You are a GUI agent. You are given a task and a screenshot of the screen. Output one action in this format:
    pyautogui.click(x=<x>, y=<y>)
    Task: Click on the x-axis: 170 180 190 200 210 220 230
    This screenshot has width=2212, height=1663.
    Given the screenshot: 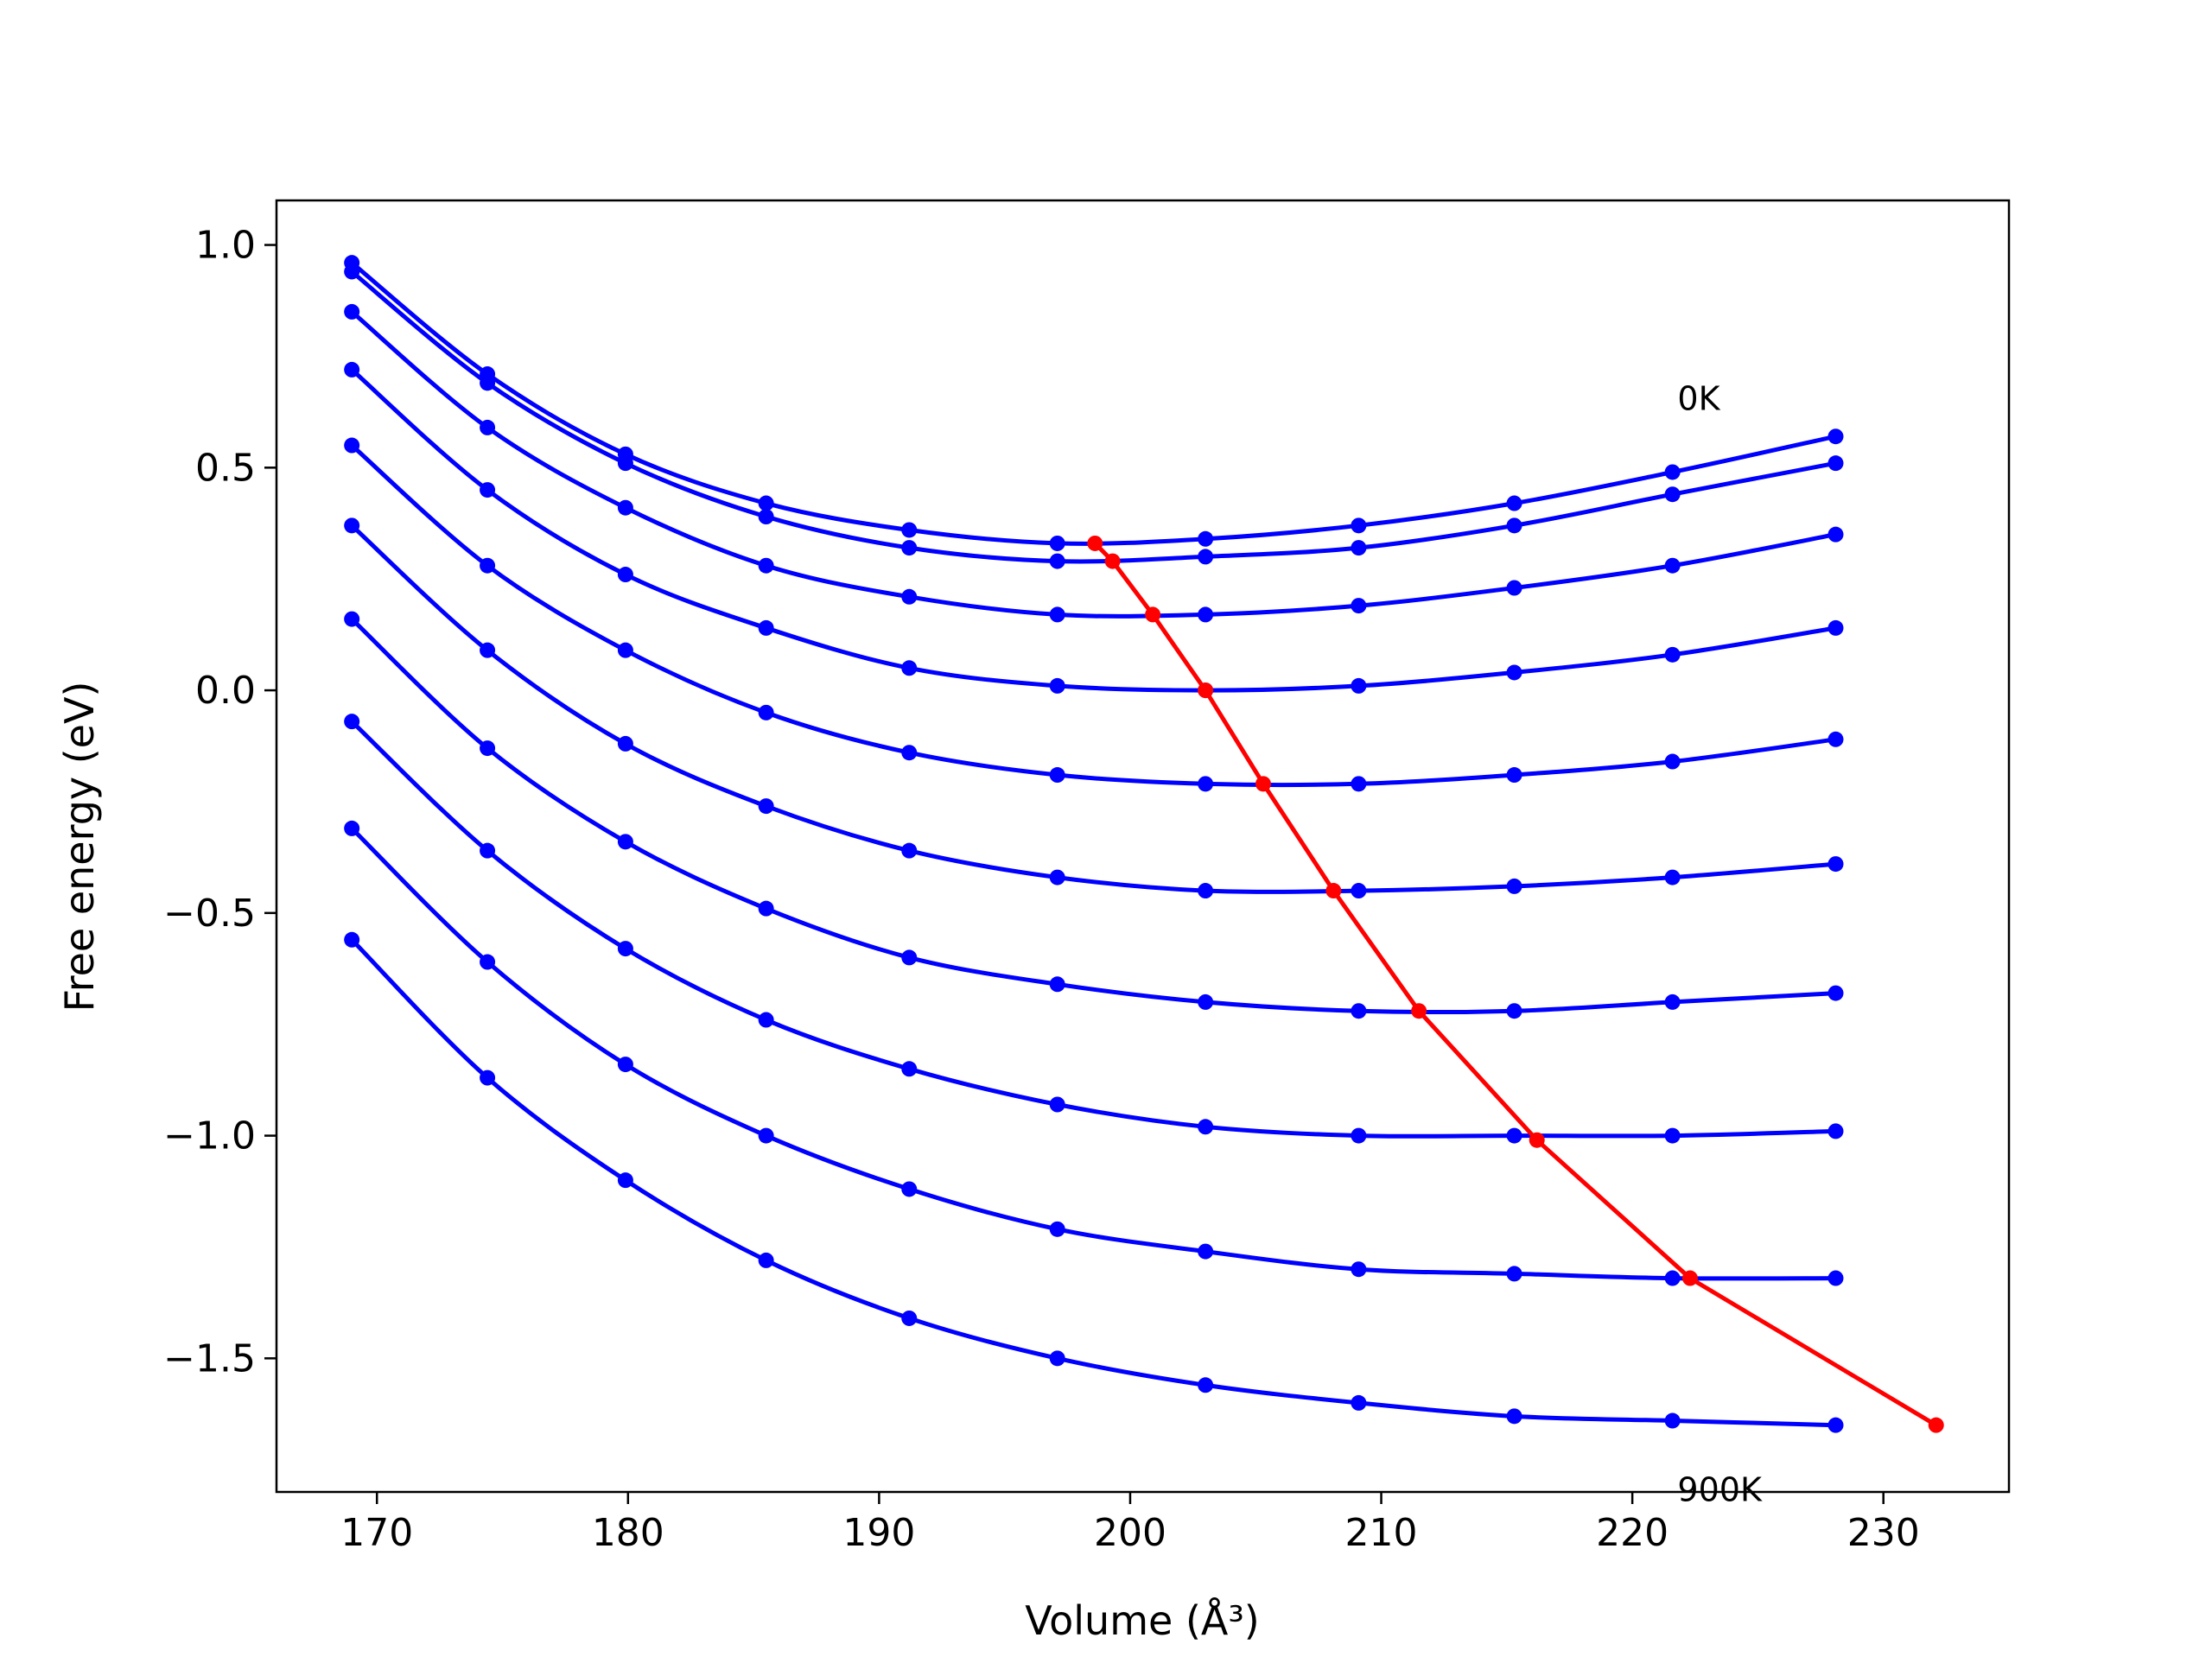 What is the action you would take?
    pyautogui.click(x=1130, y=1524)
    